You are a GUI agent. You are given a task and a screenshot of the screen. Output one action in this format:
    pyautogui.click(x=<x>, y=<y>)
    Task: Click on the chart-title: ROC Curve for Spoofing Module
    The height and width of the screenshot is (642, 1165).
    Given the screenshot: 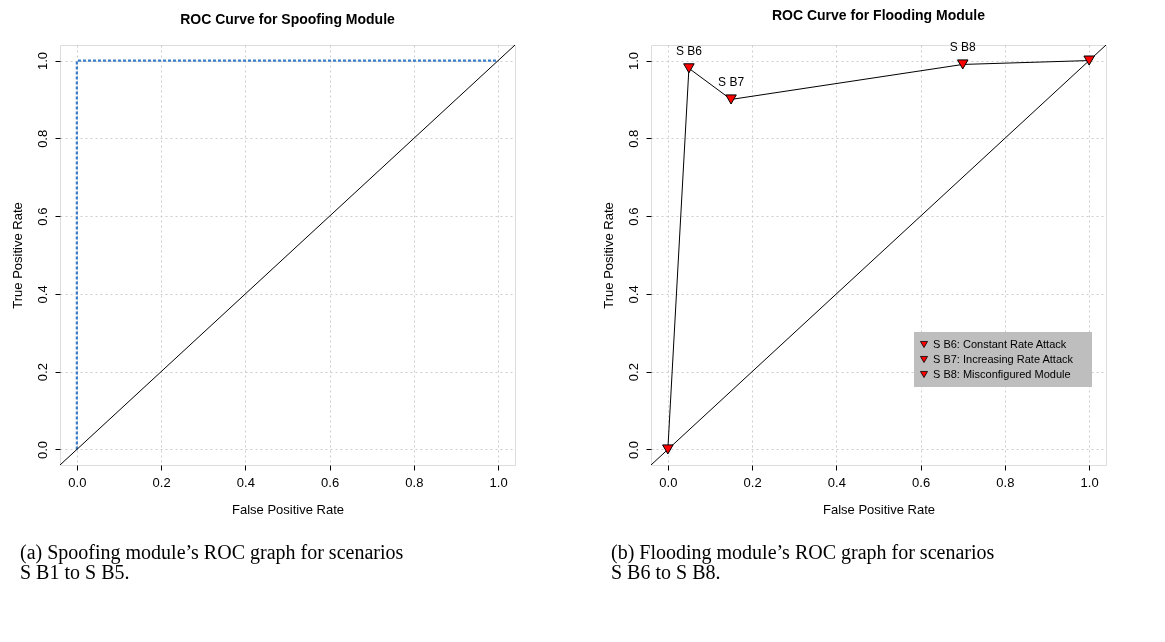 What is the action you would take?
    pyautogui.click(x=288, y=19)
    